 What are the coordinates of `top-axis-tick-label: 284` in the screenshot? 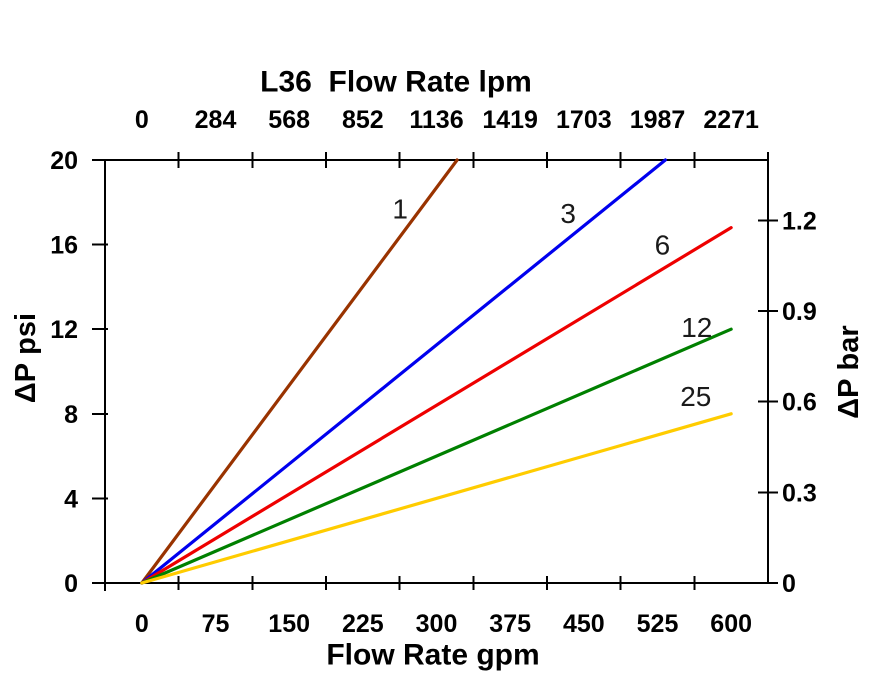 It's located at (216, 120).